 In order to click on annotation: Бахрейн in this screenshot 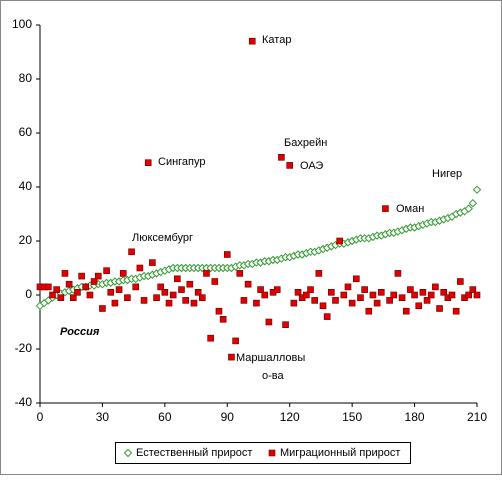, I will do `click(305, 143)`.